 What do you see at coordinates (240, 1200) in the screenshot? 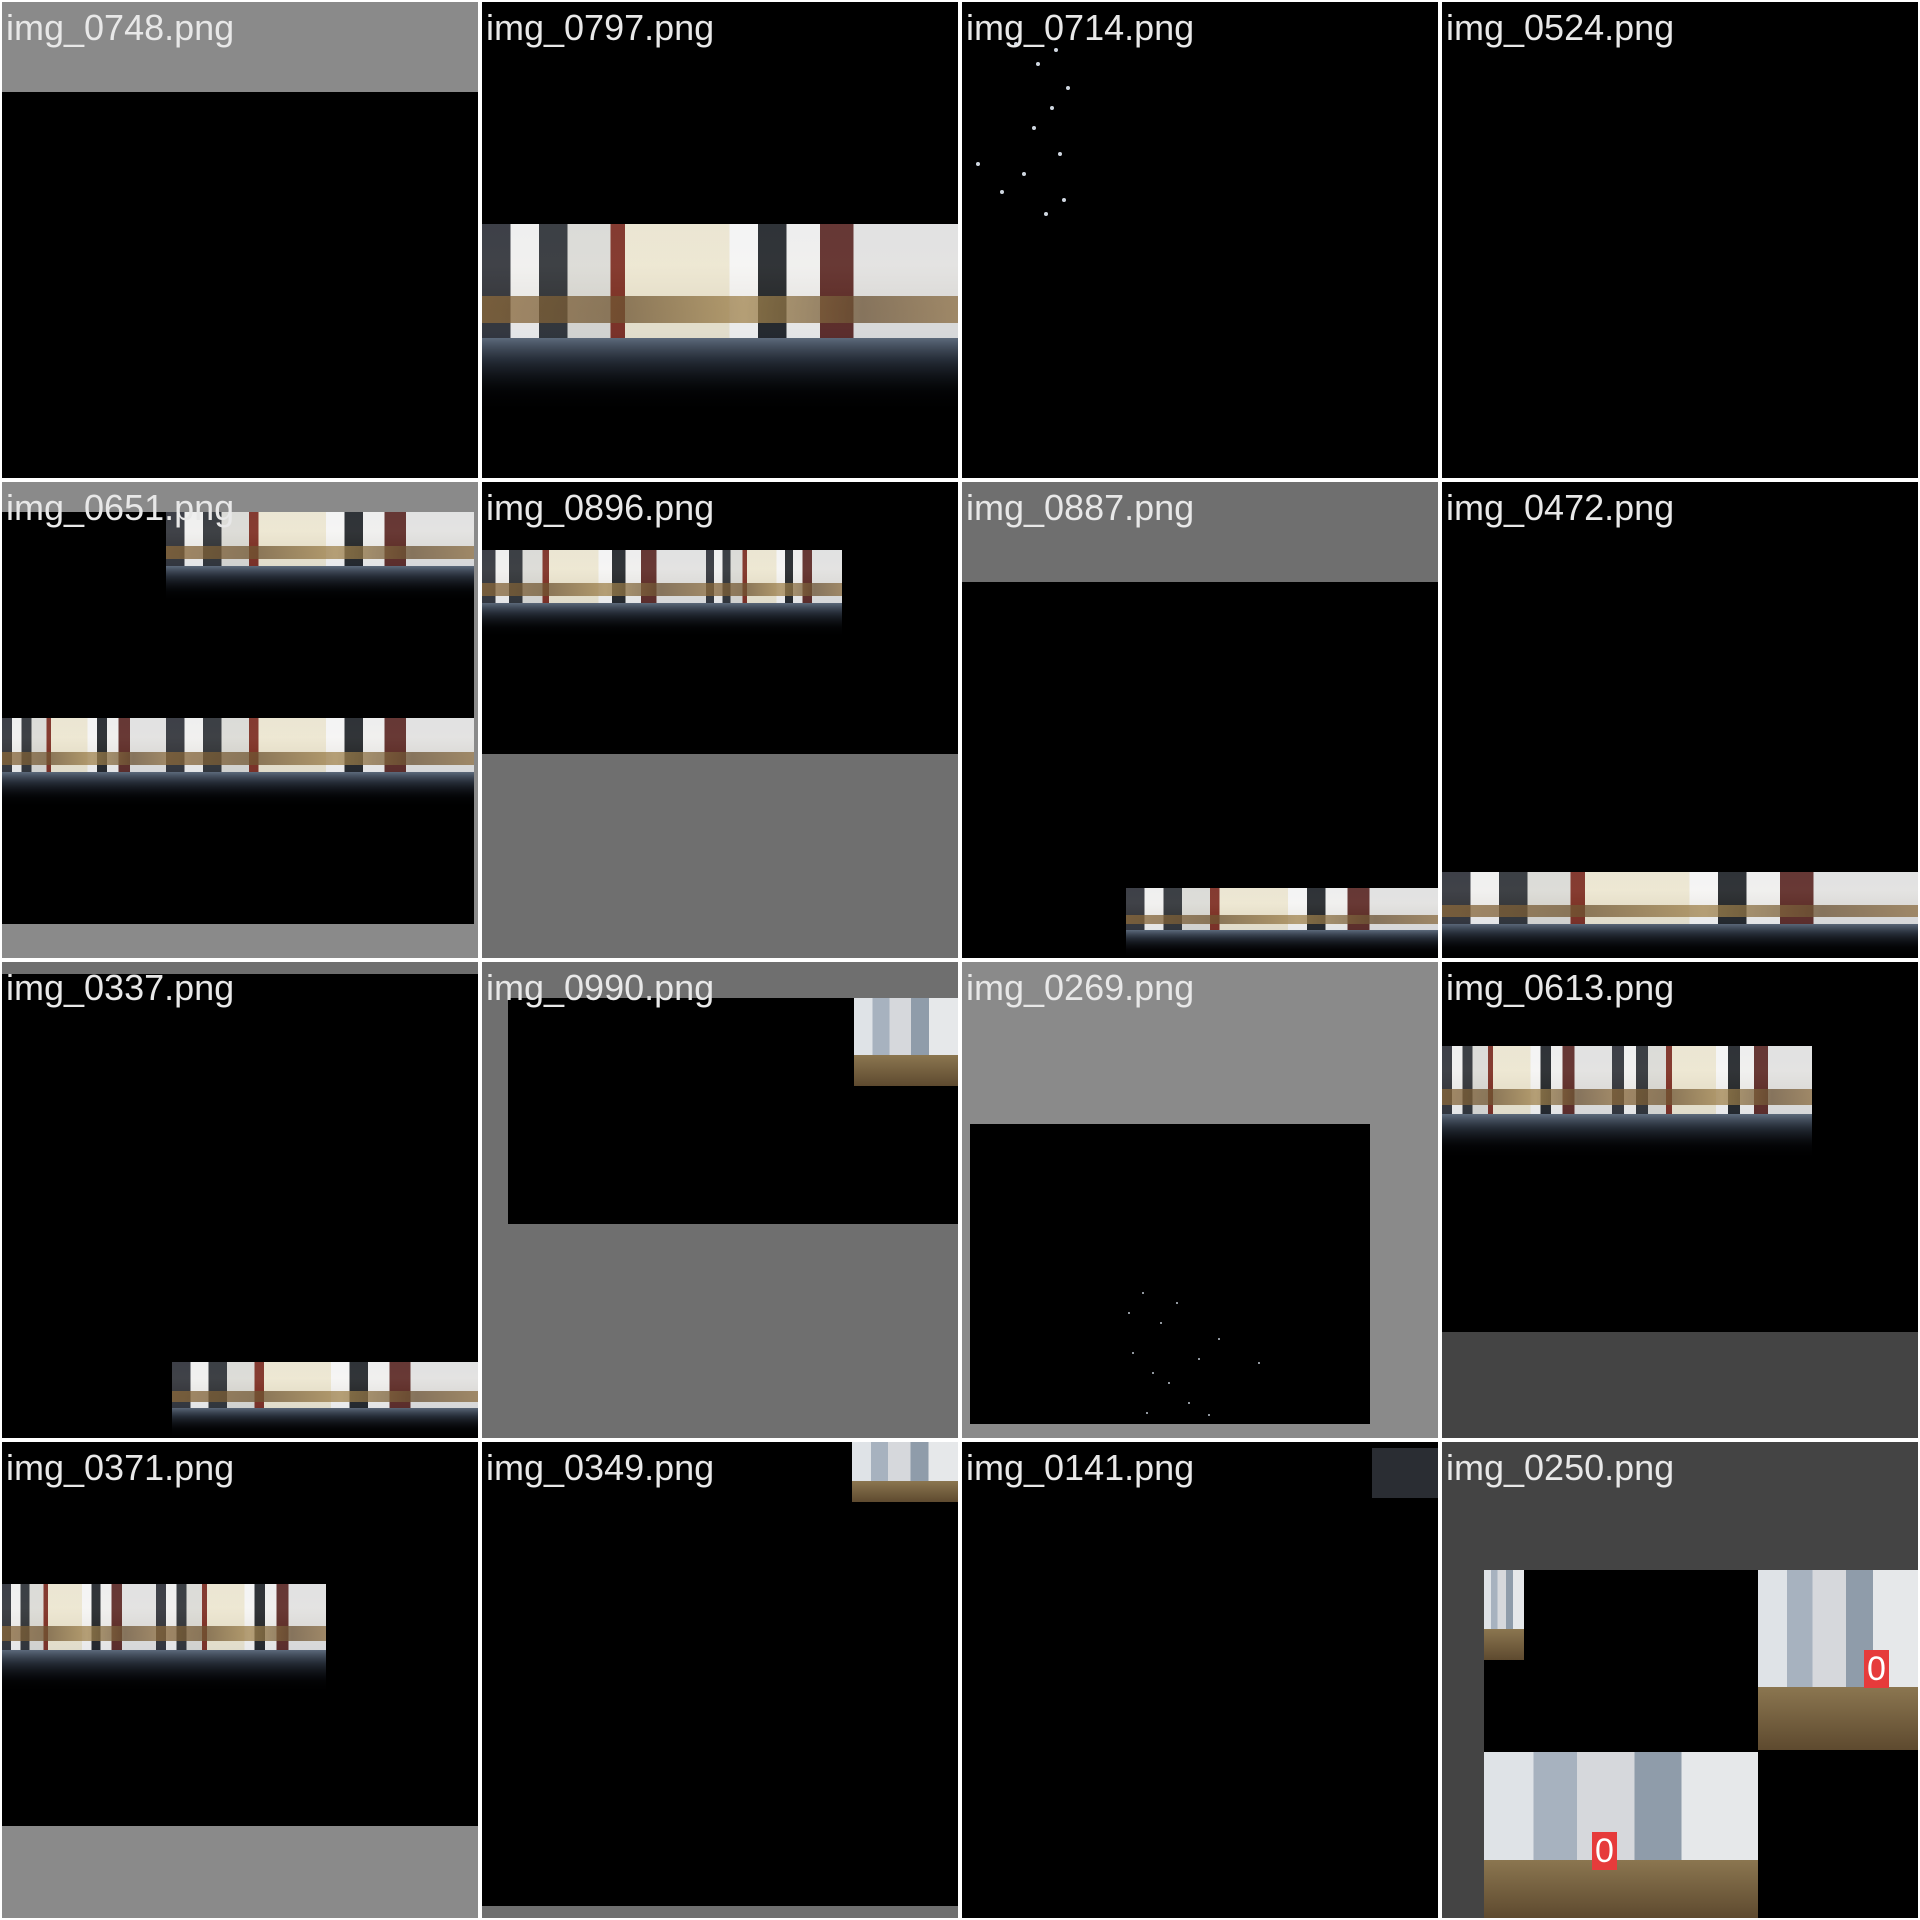
I see `mosaic-tile: img_0337.png` at bounding box center [240, 1200].